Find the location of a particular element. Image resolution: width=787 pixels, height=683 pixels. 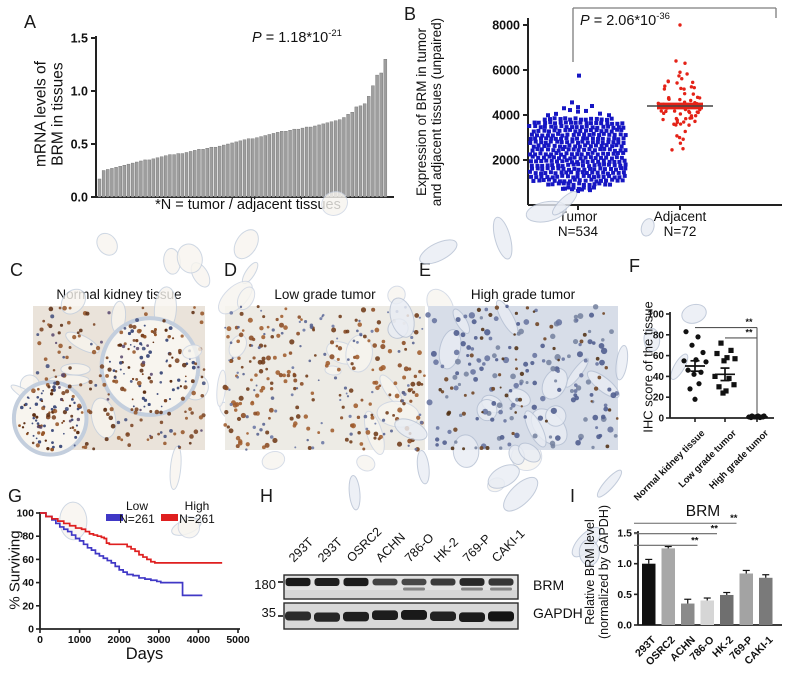

panel-i-label: I is located at coordinates (573, 496).